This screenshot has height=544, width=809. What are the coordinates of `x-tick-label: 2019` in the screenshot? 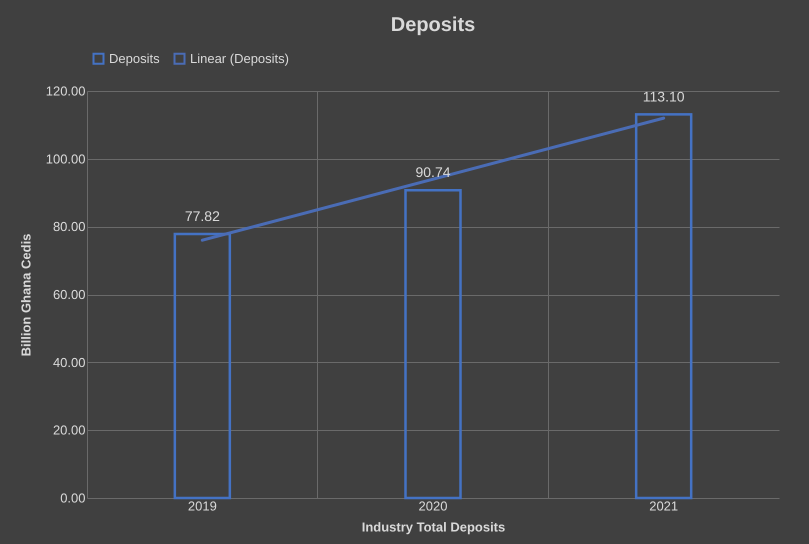 It's located at (202, 506).